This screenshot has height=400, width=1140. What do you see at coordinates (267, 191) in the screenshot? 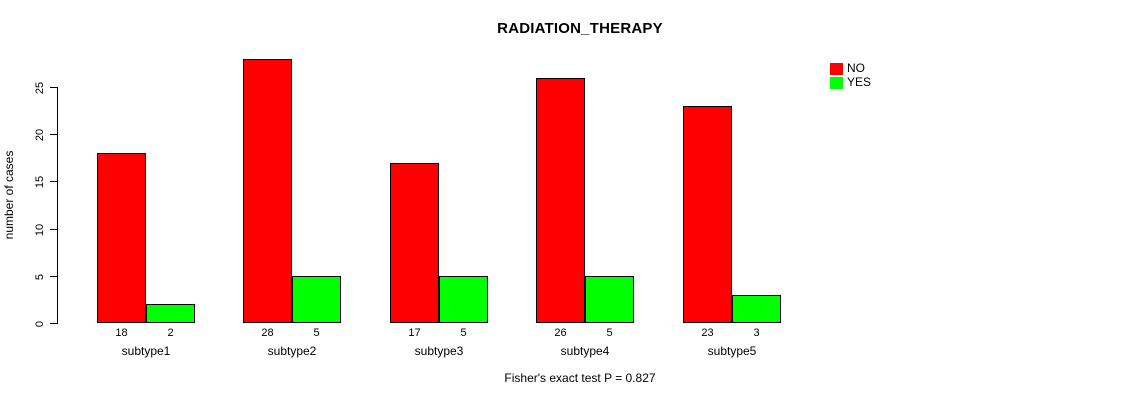
I see `bar-no-subtype2` at bounding box center [267, 191].